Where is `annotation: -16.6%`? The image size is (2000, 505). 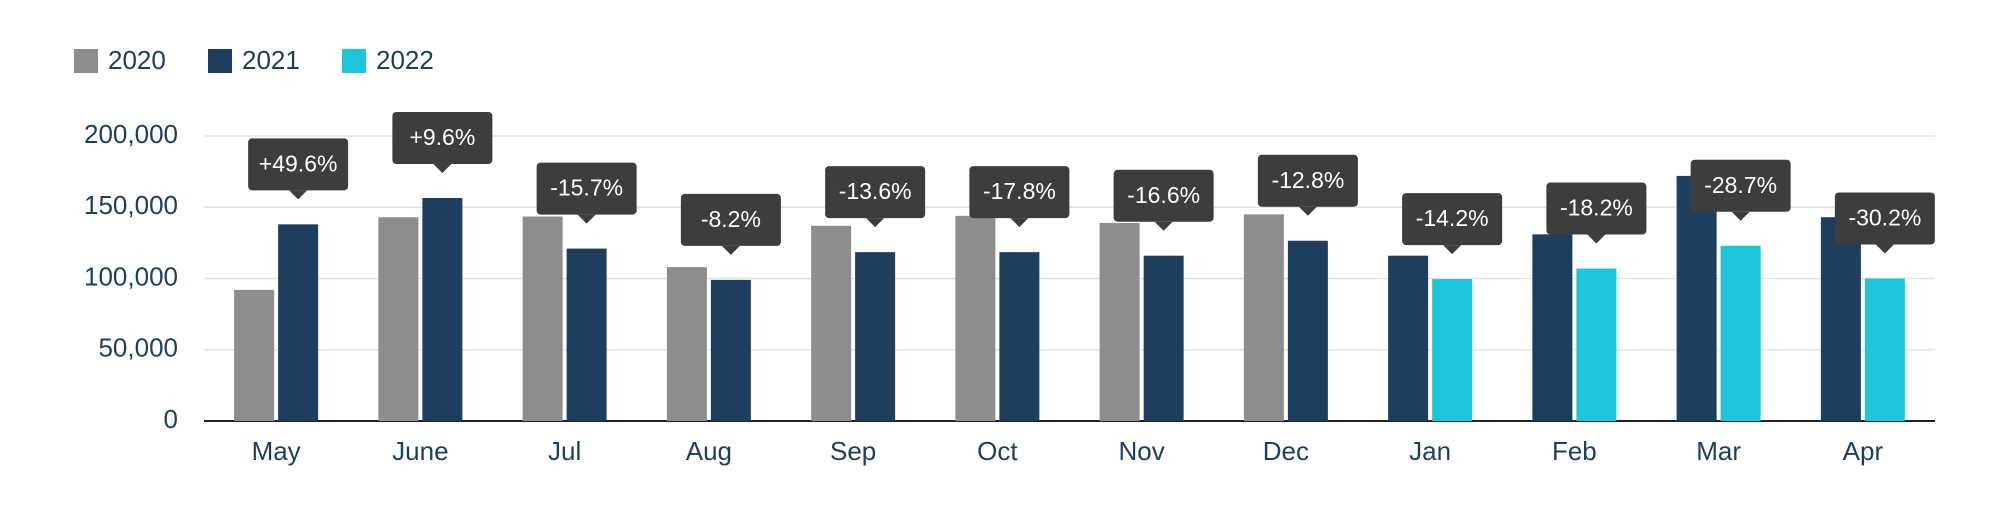
annotation: -16.6% is located at coordinates (1163, 195).